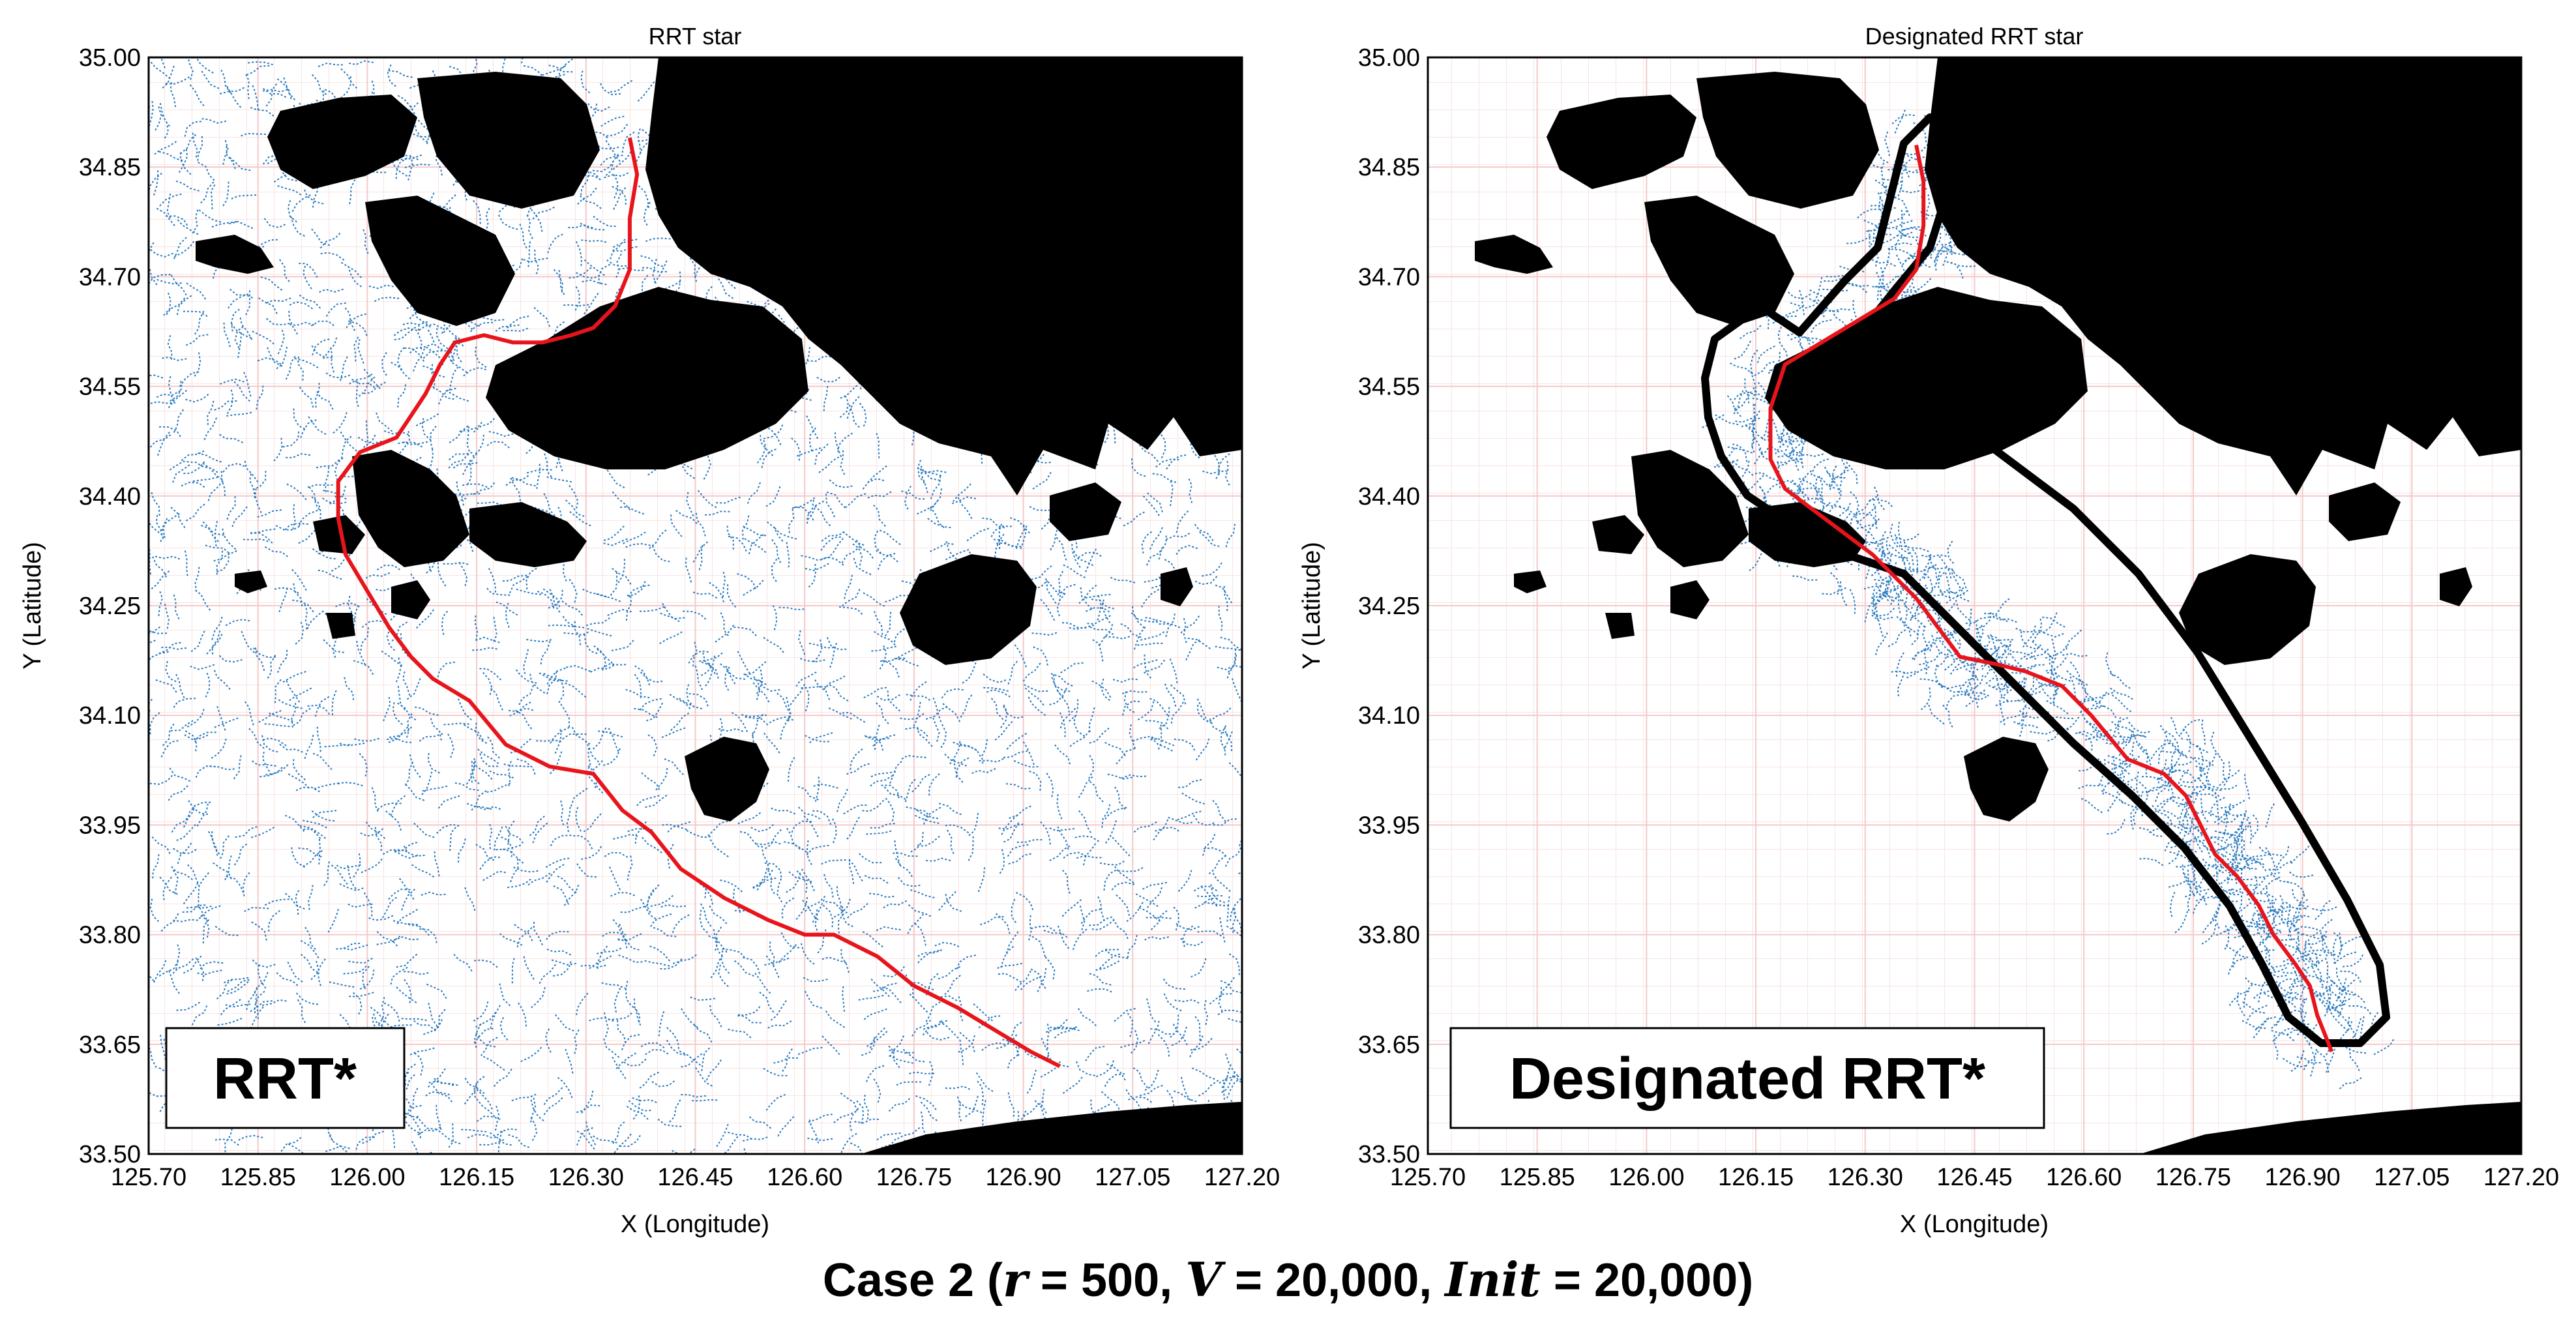 The height and width of the screenshot is (1330, 2576). What do you see at coordinates (1974, 36) in the screenshot?
I see `panel-title: Designated RRT star` at bounding box center [1974, 36].